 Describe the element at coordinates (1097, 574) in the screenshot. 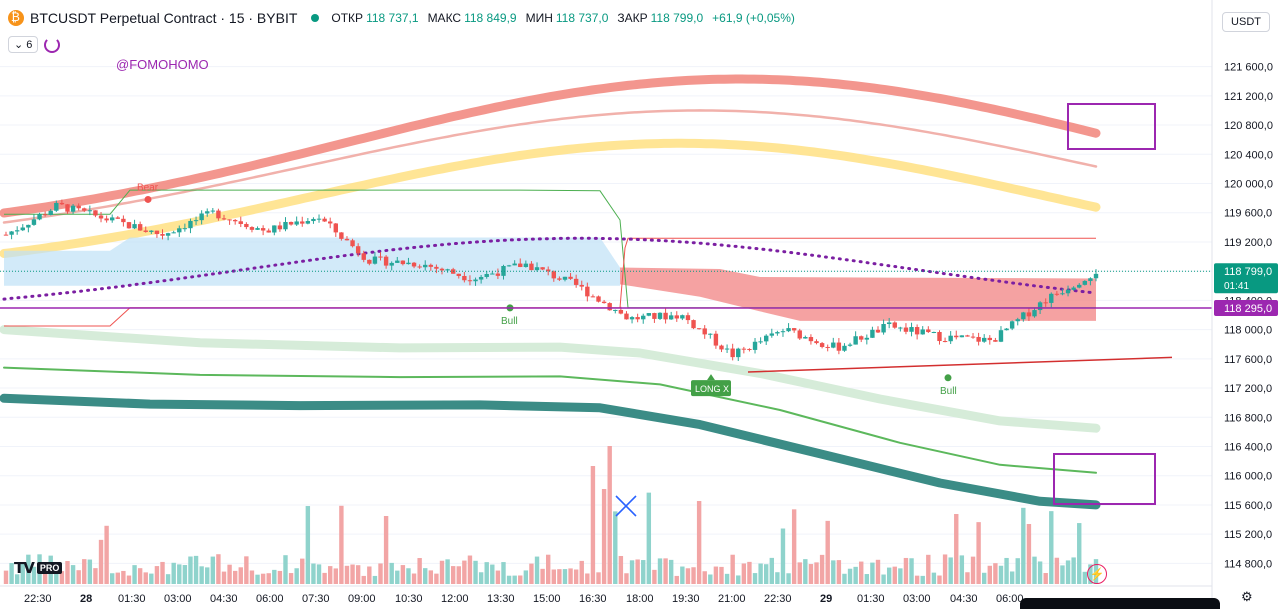

I see `lightning-icon: ⚡` at that location.